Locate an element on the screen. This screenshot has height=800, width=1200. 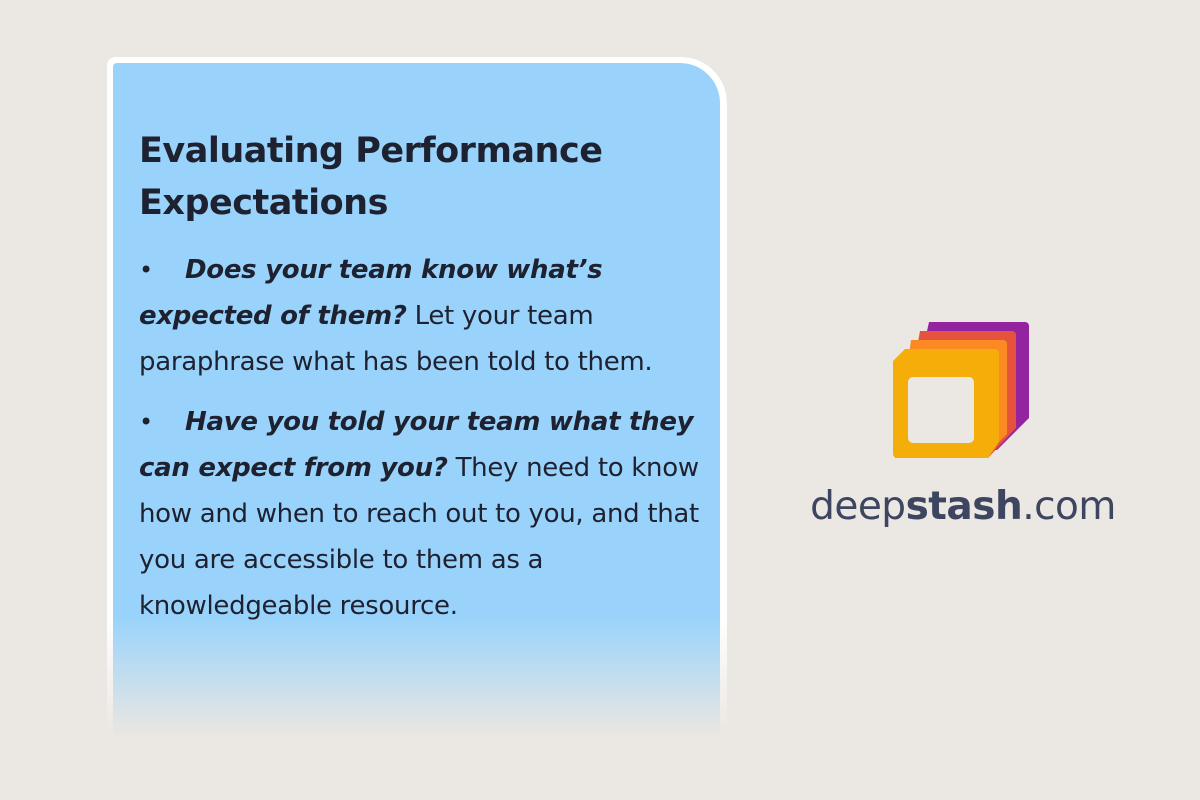
brand: deepstash.com is located at coordinates (963, 425).